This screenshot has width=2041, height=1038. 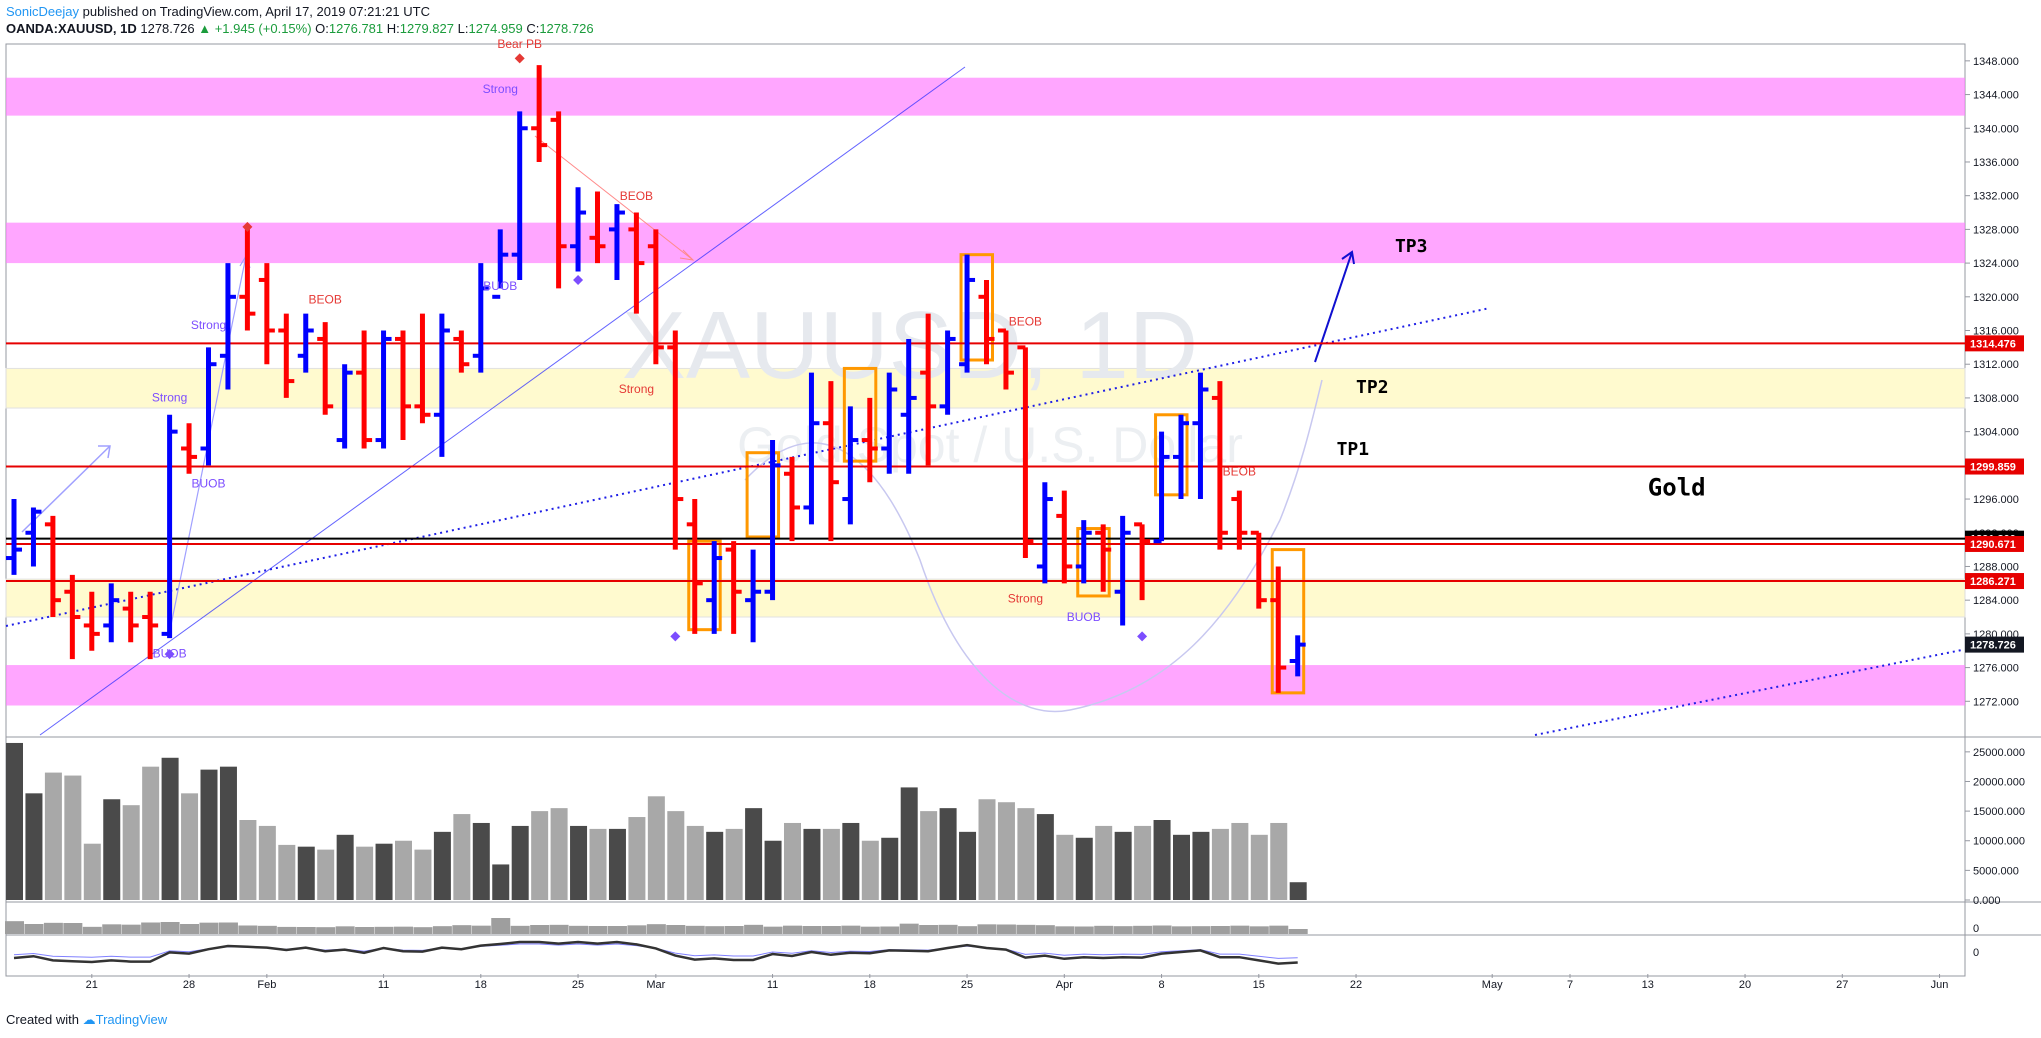 I want to click on watermark-description: Gold Spot / U.S. Dollar, so click(x=990, y=445).